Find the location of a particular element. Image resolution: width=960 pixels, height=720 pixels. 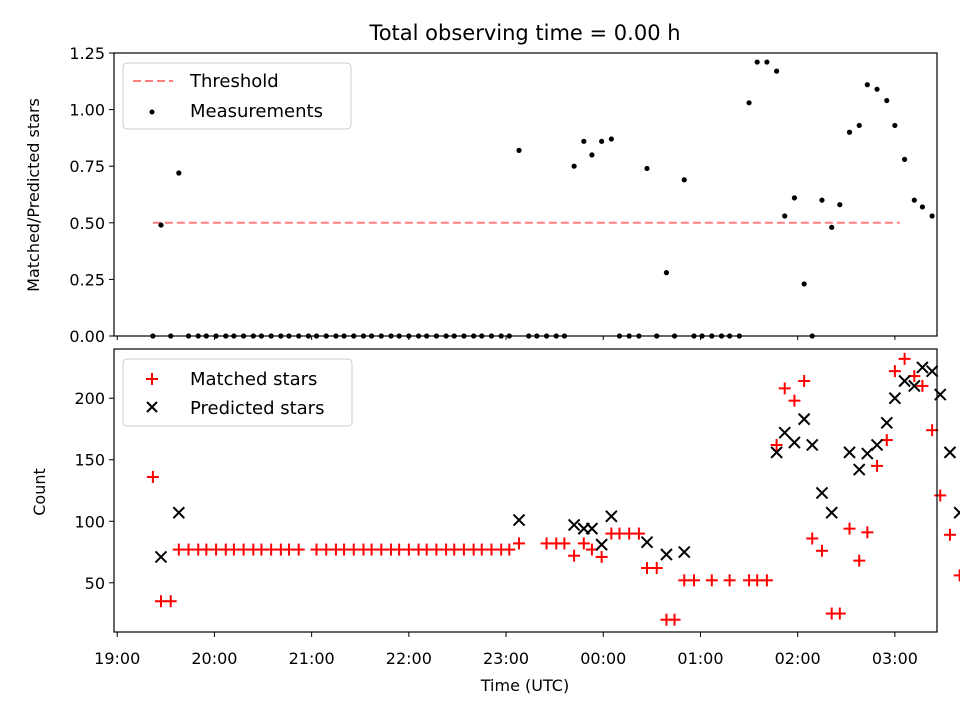

x-tick-label: 01:00 is located at coordinates (700, 658).